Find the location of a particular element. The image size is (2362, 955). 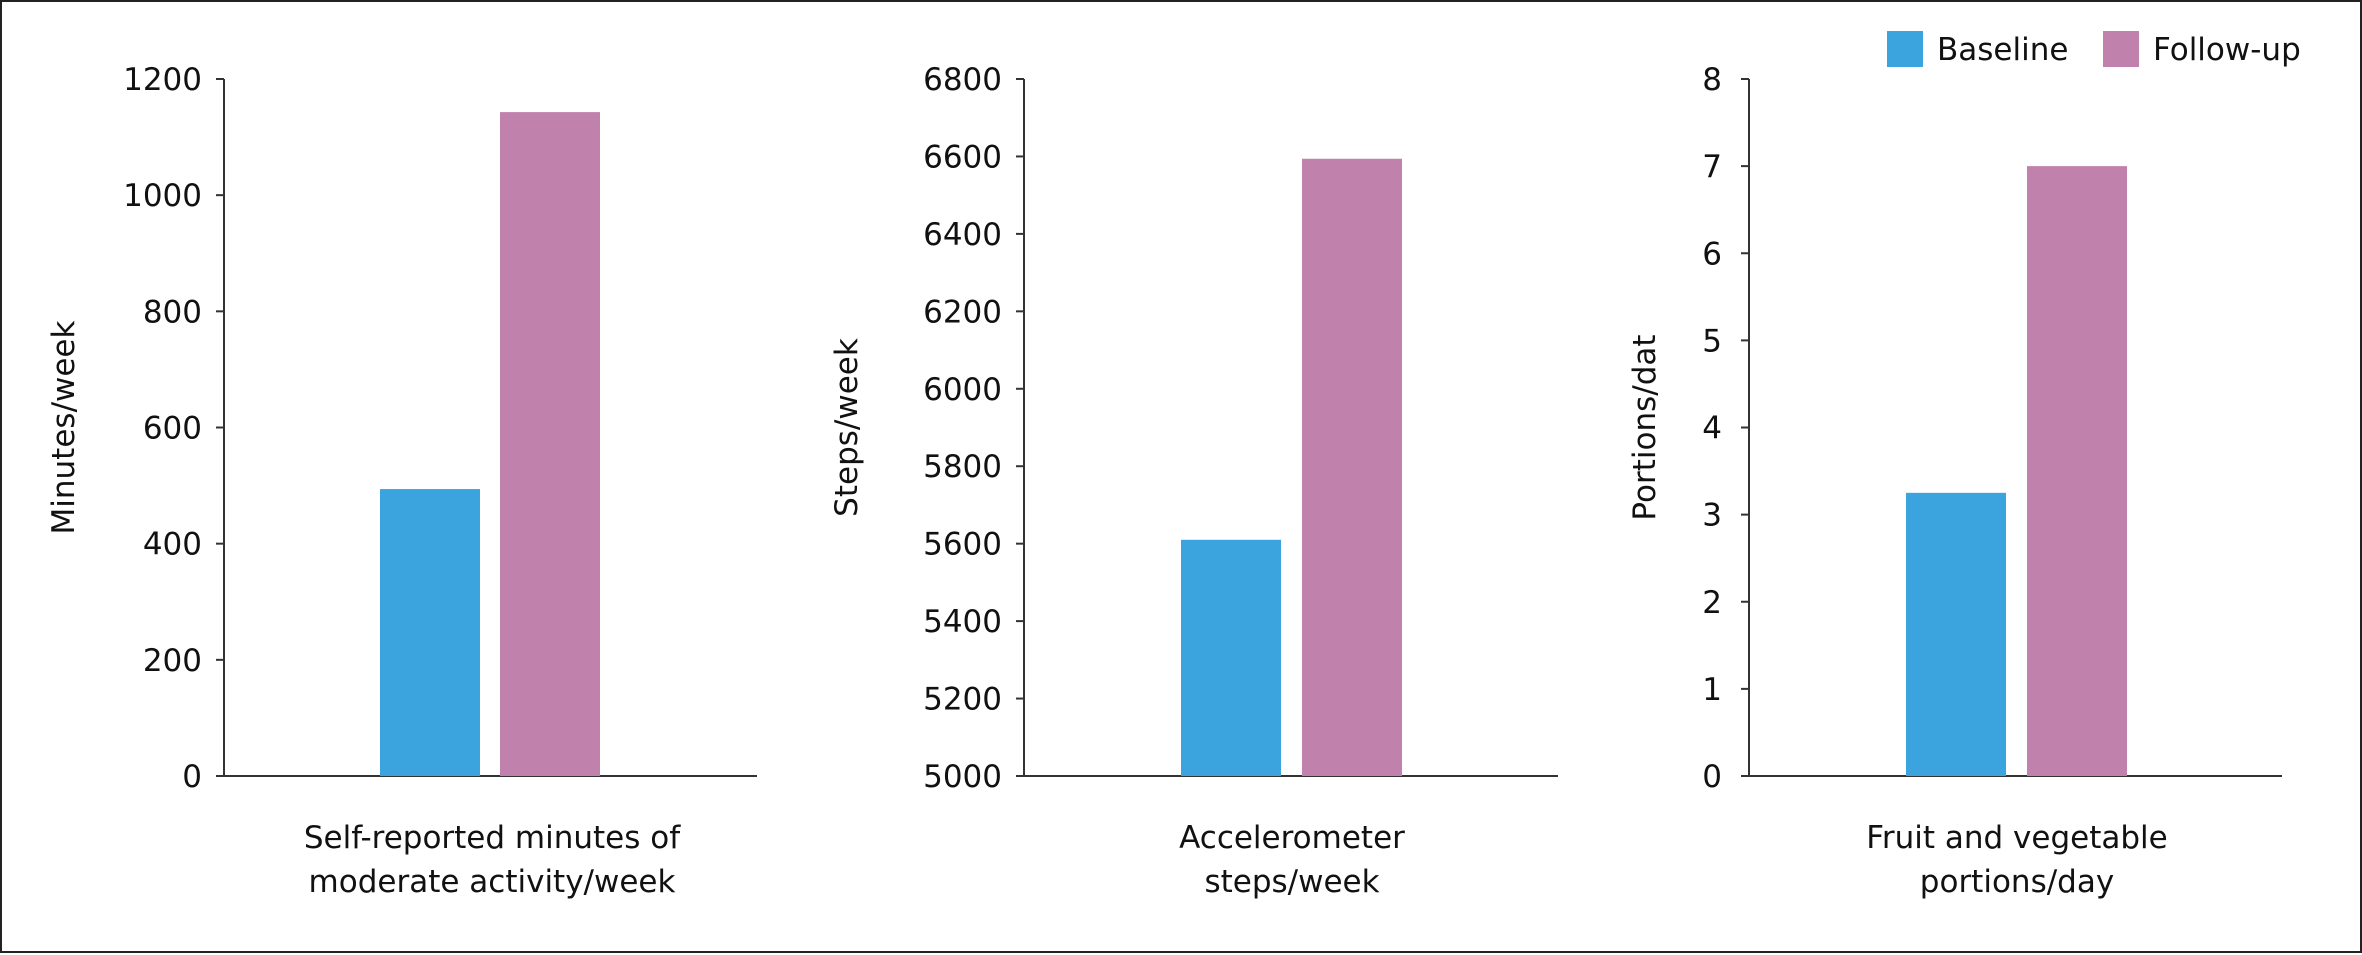

y-tick-label: 2 is located at coordinates (1712, 603).